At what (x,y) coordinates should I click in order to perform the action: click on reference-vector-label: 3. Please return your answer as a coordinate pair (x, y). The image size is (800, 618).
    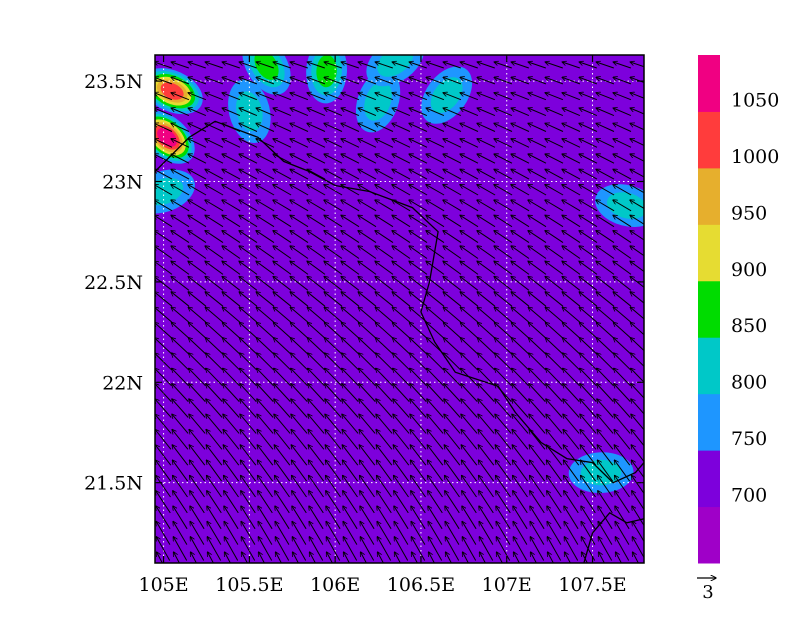
    Looking at the image, I should click on (707, 592).